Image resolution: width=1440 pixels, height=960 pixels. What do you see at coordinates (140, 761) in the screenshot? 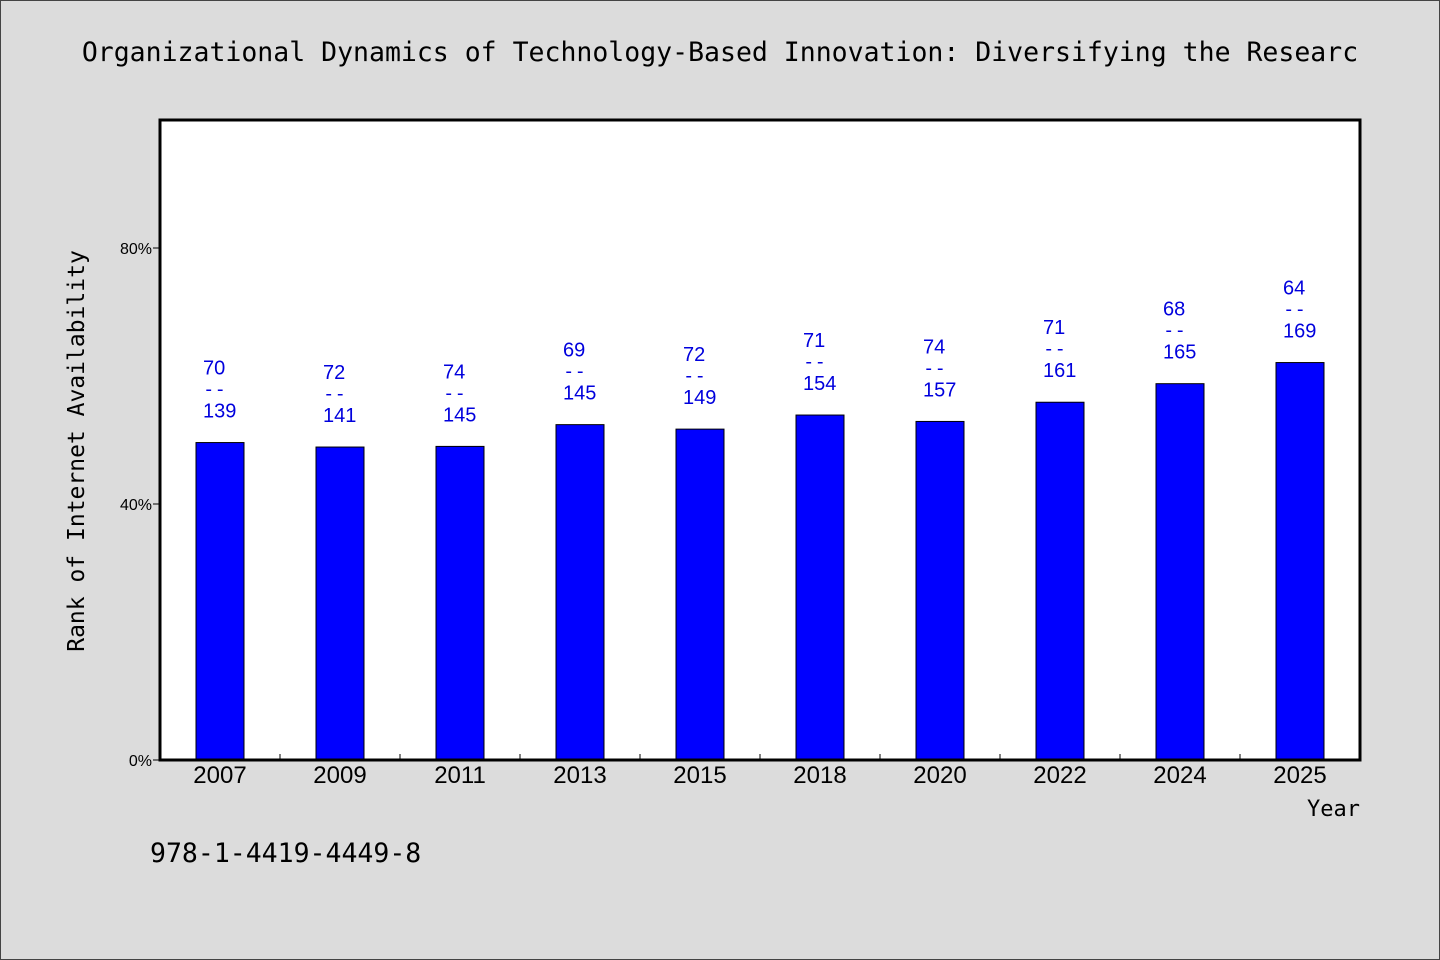
I see `y-tick-label: 0%` at bounding box center [140, 761].